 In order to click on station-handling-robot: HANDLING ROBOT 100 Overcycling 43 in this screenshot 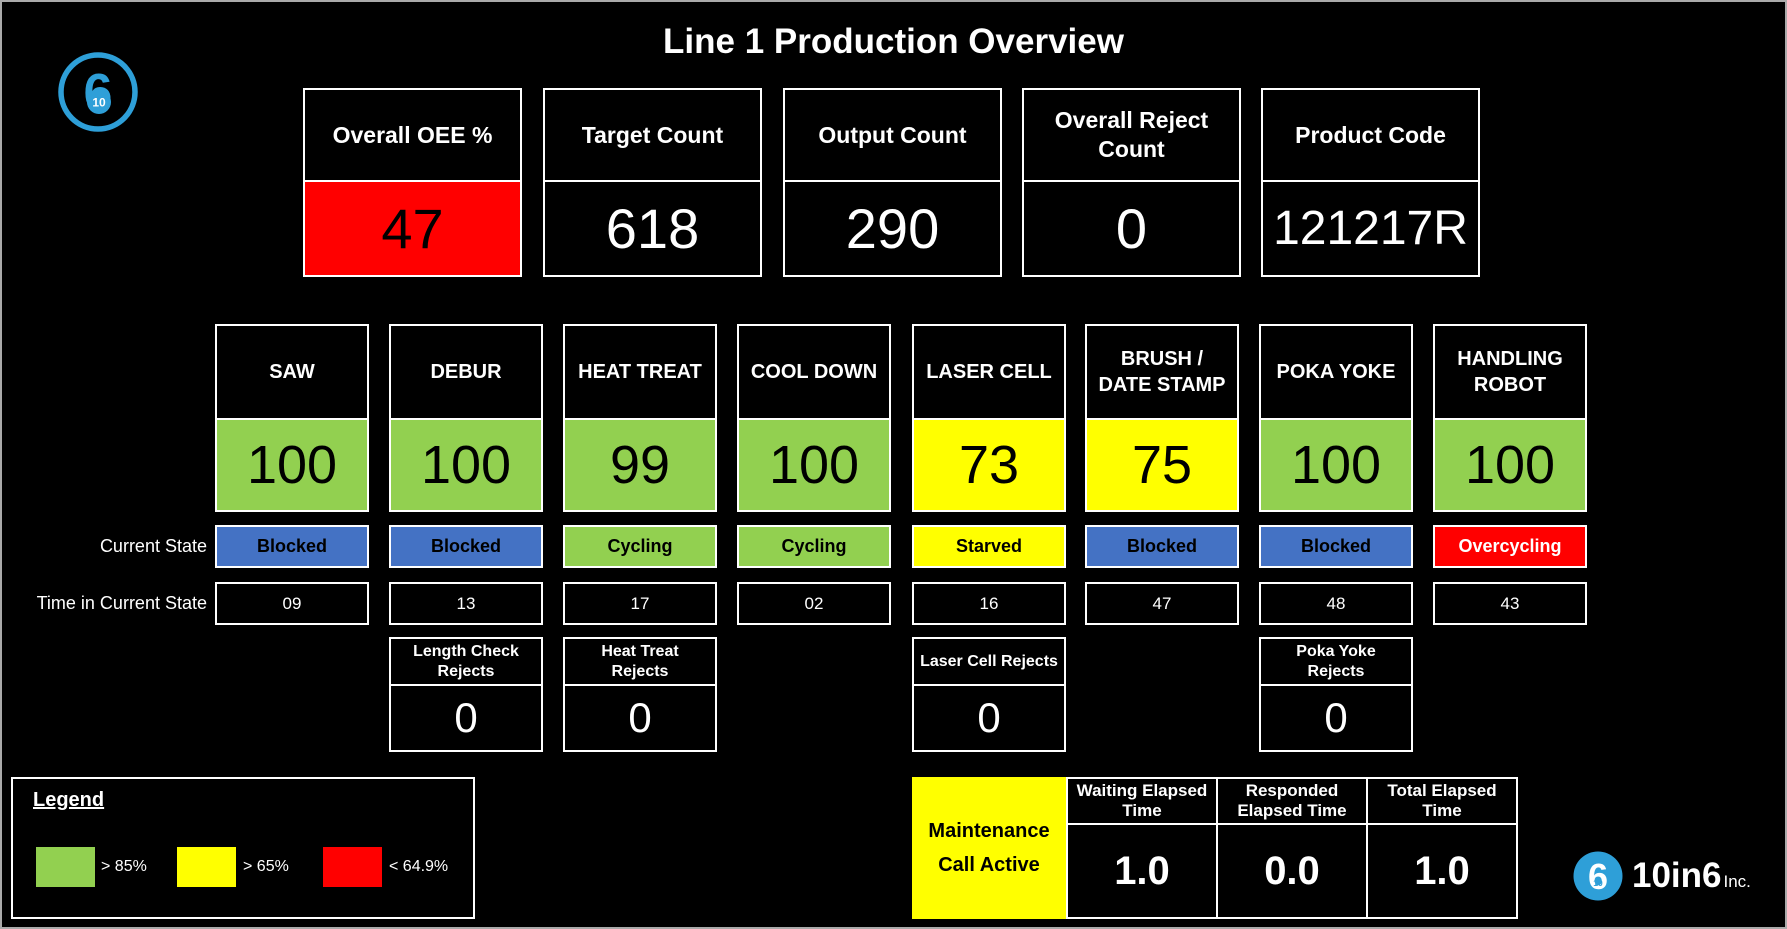, I will do `click(1510, 474)`.